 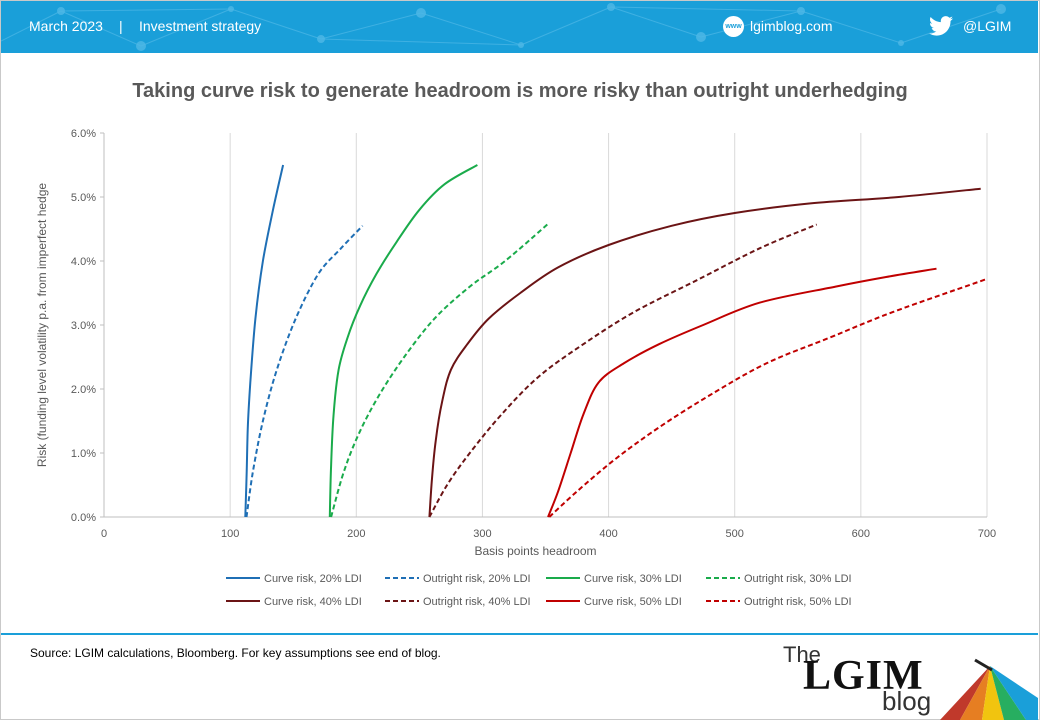 I want to click on x-tick-label: 600, so click(x=861, y=534).